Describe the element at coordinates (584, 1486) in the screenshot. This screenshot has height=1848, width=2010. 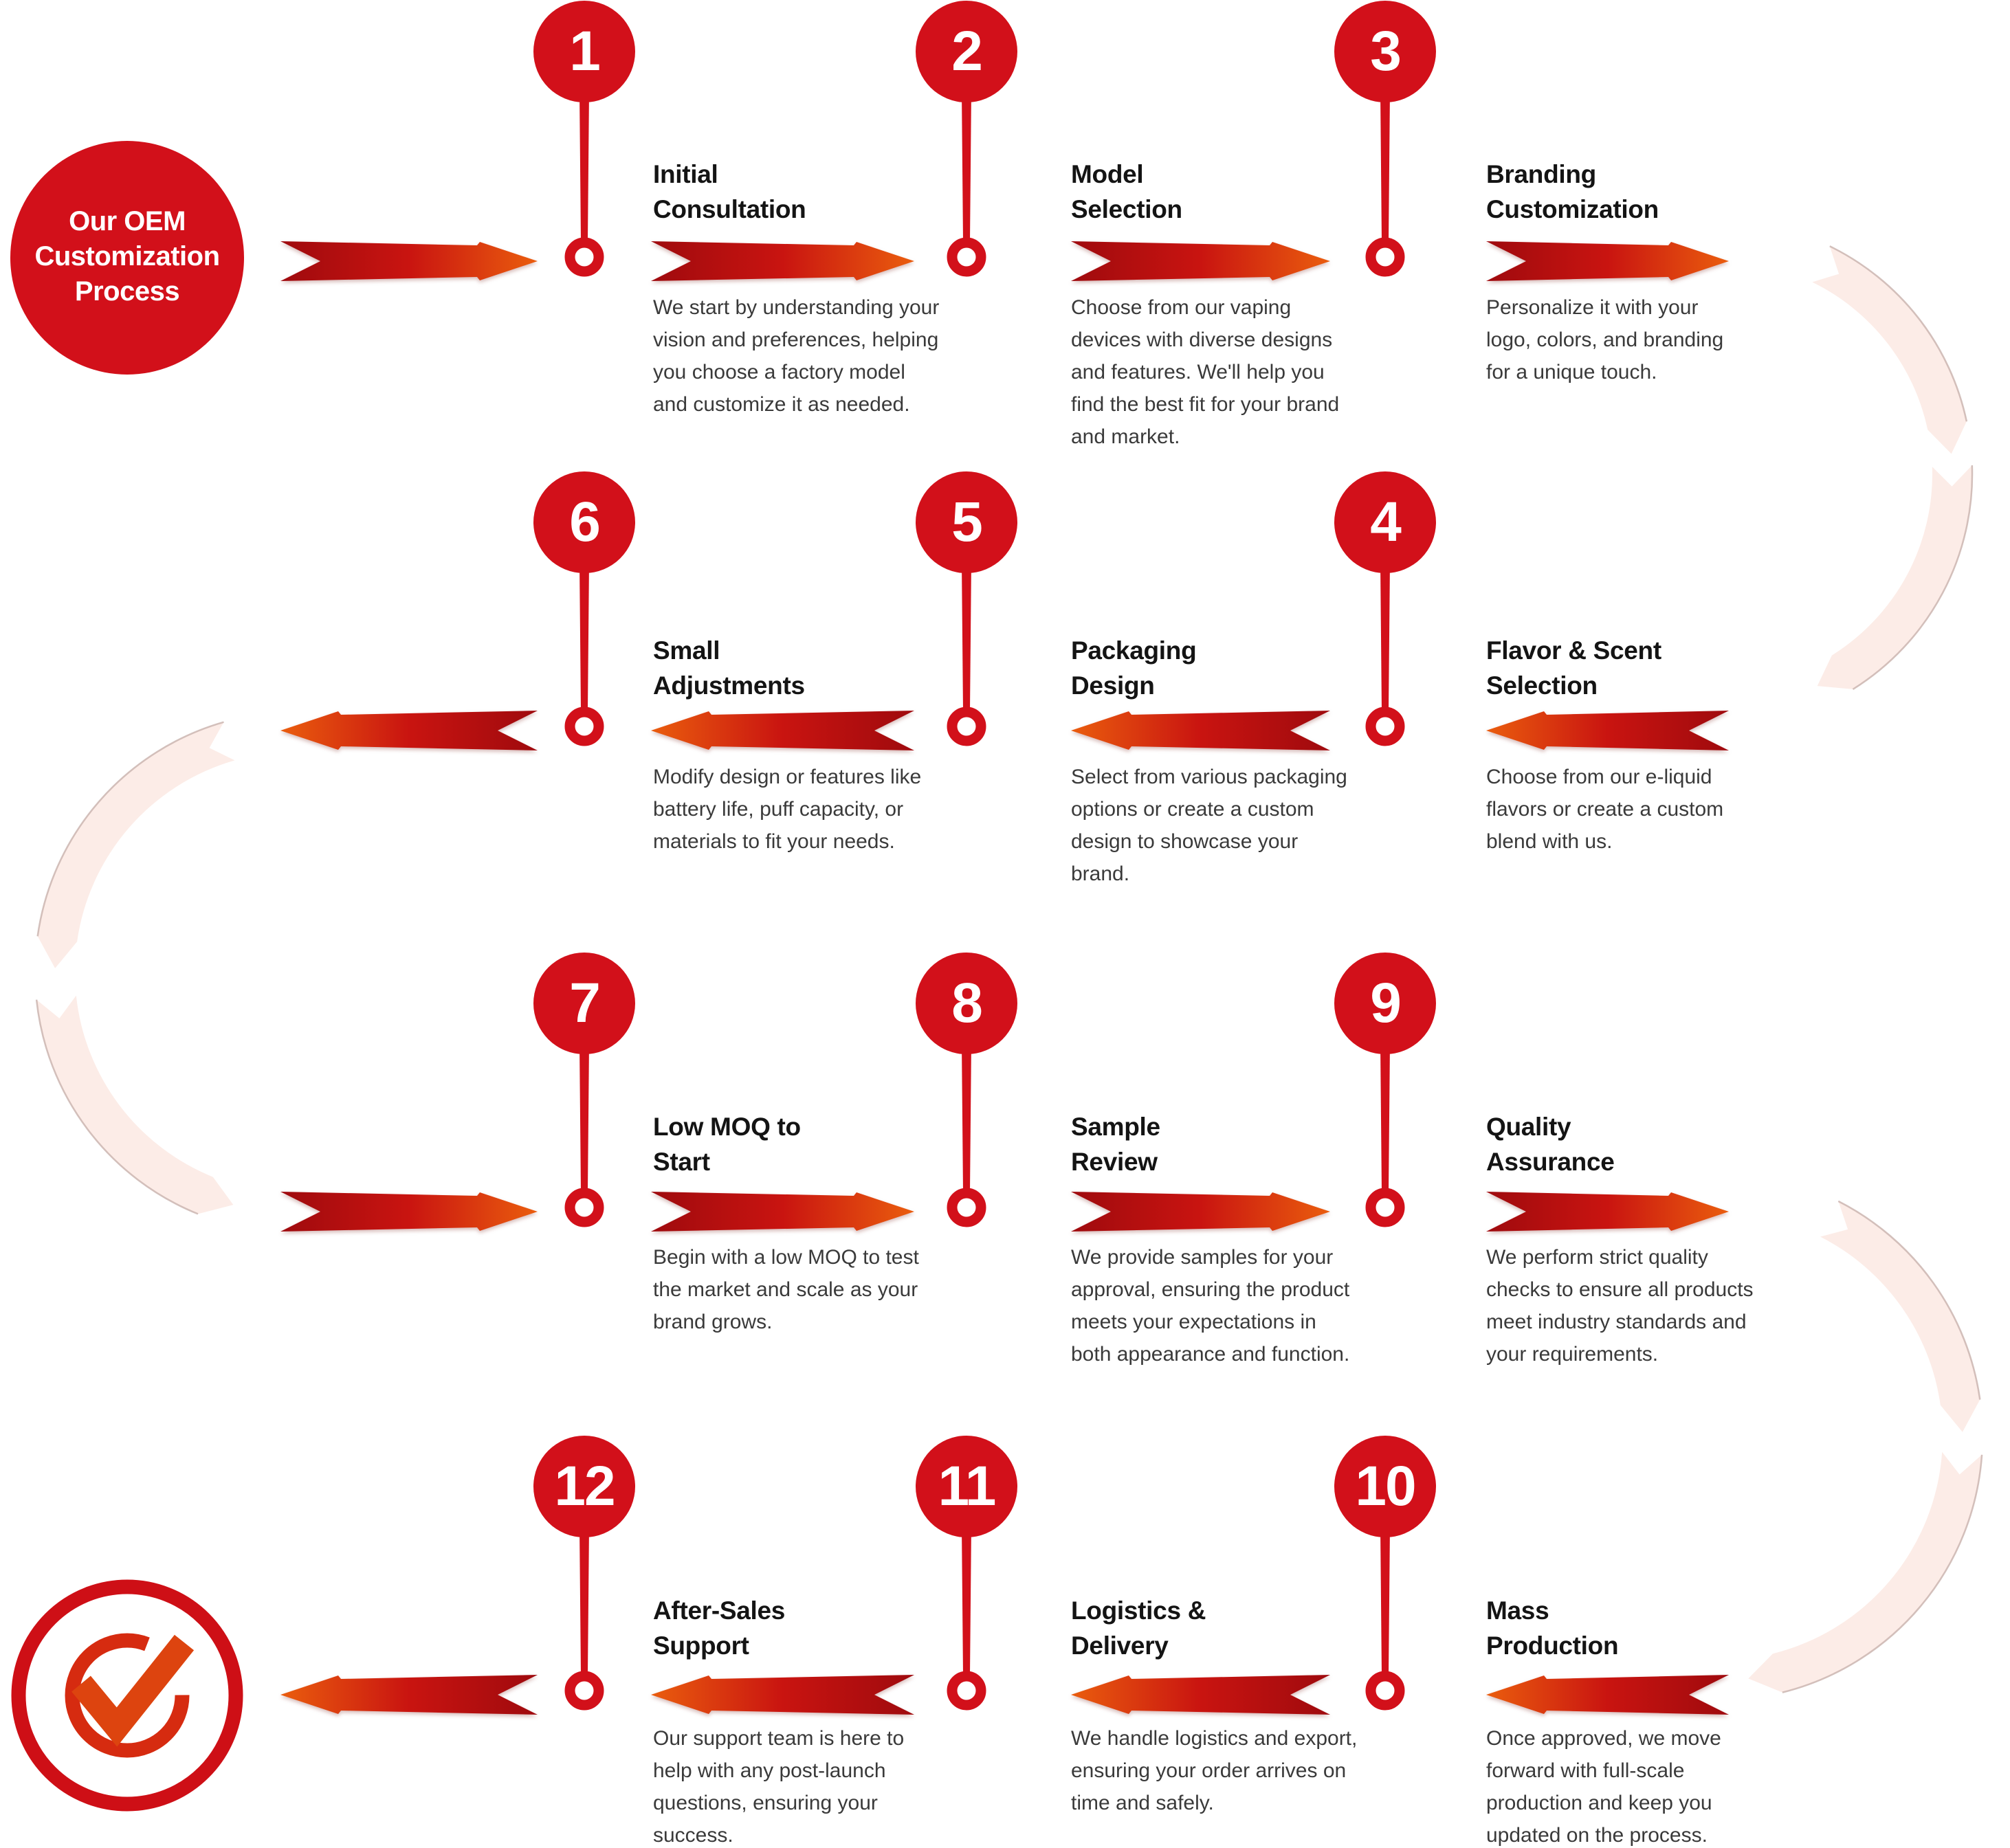
I see `step-12-number: 12` at that location.